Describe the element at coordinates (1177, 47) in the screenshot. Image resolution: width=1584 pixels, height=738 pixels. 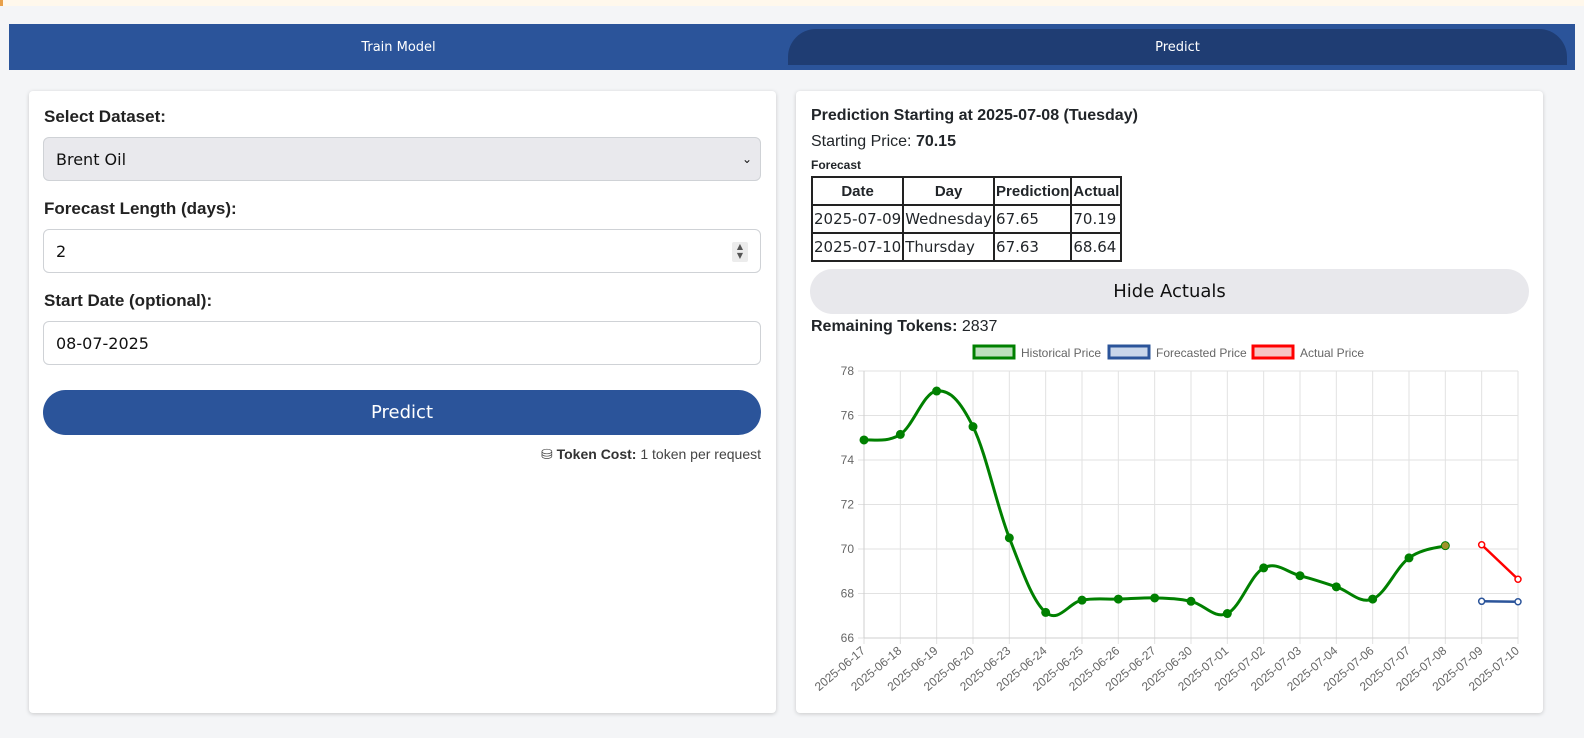
I see `tab-predict: Predict` at that location.